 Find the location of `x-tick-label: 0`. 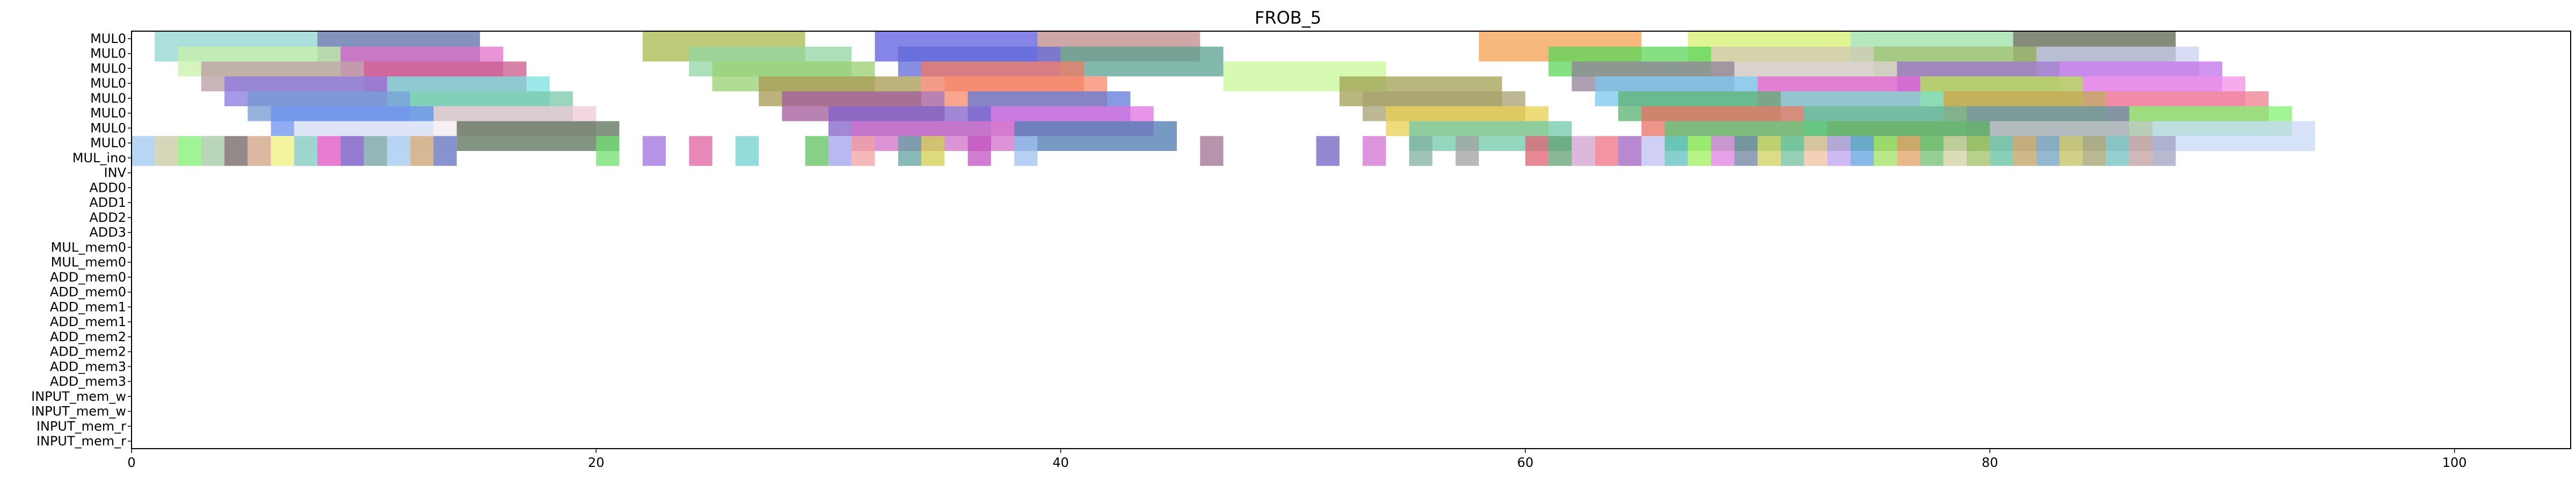

x-tick-label: 0 is located at coordinates (131, 462).